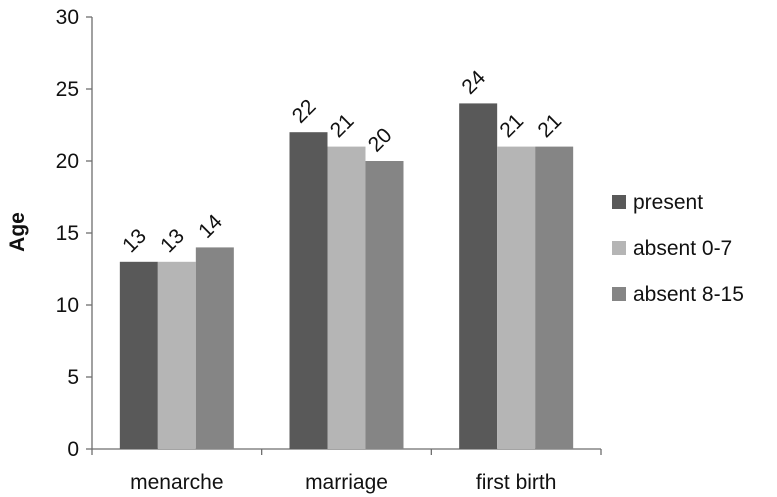  What do you see at coordinates (17, 232) in the screenshot?
I see `y-axis-title: Age` at bounding box center [17, 232].